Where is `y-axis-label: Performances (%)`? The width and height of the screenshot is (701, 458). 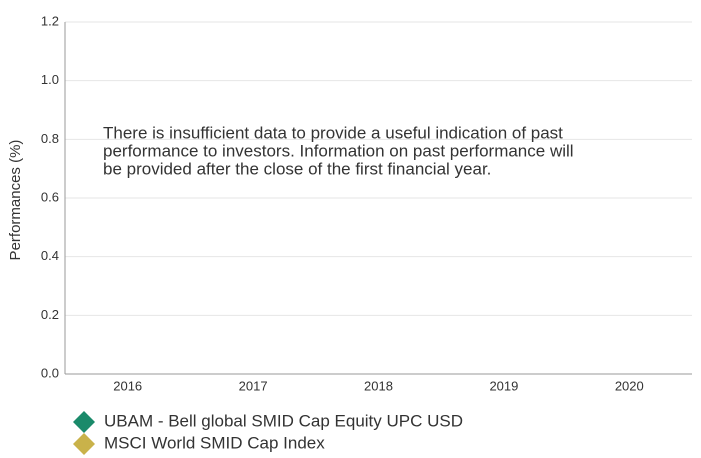
y-axis-label: Performances (%) is located at coordinates (15, 200).